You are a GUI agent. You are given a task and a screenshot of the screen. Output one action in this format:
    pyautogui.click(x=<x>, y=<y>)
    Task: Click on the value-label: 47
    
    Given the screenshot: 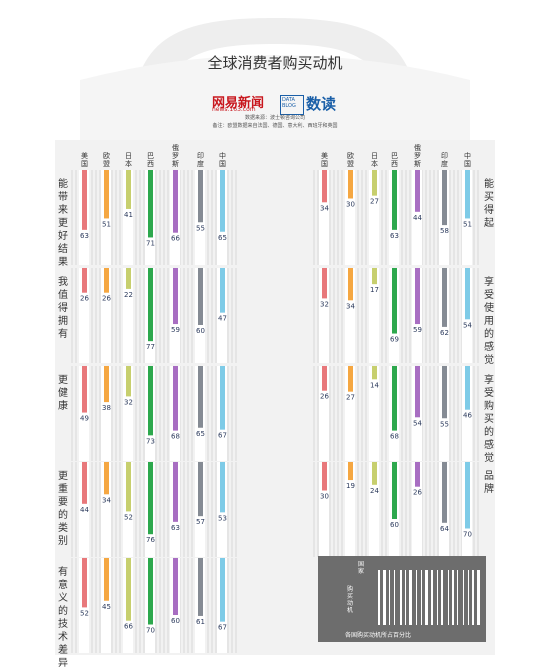 What is the action you would take?
    pyautogui.click(x=222, y=319)
    